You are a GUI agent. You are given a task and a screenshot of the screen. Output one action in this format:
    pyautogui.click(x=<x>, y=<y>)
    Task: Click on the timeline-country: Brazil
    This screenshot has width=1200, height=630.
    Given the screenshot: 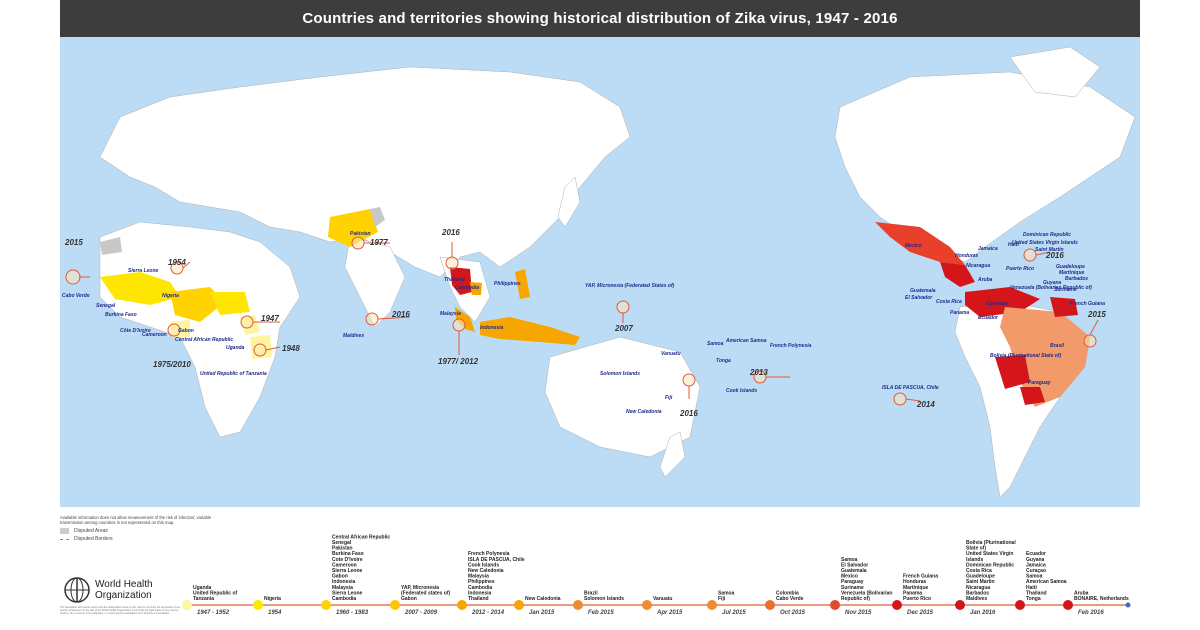 What is the action you would take?
    pyautogui.click(x=591, y=593)
    